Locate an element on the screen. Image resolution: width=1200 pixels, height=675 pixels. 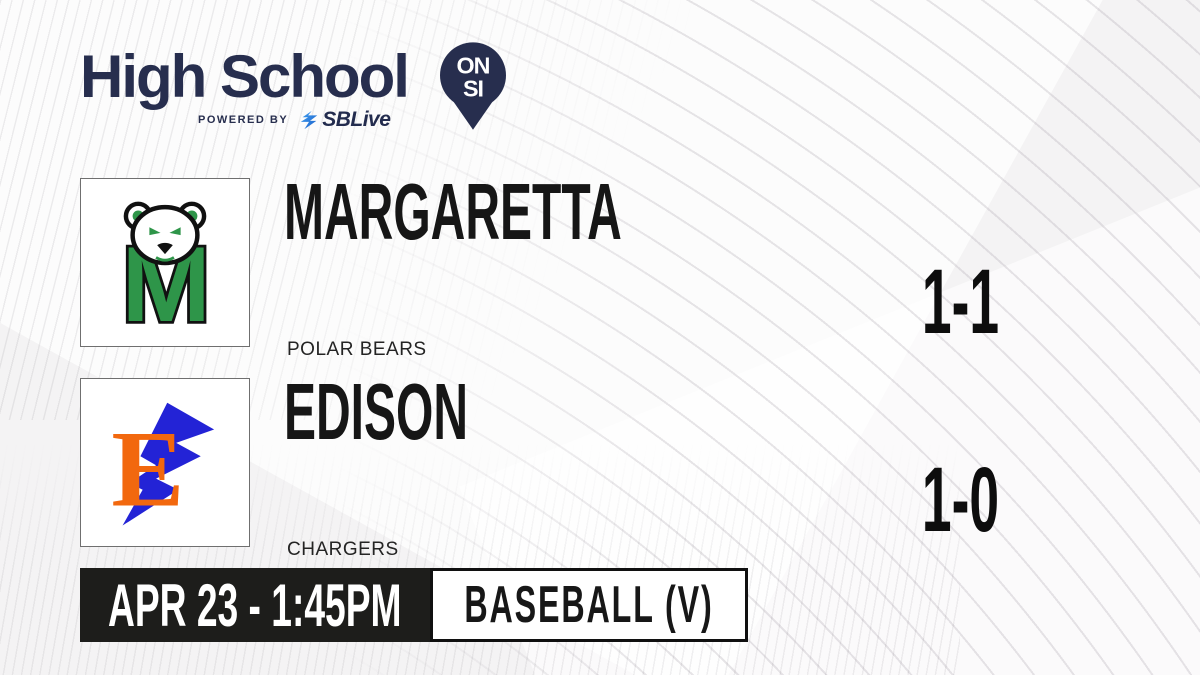
sblive-logo: SBLive is located at coordinates (344, 120).